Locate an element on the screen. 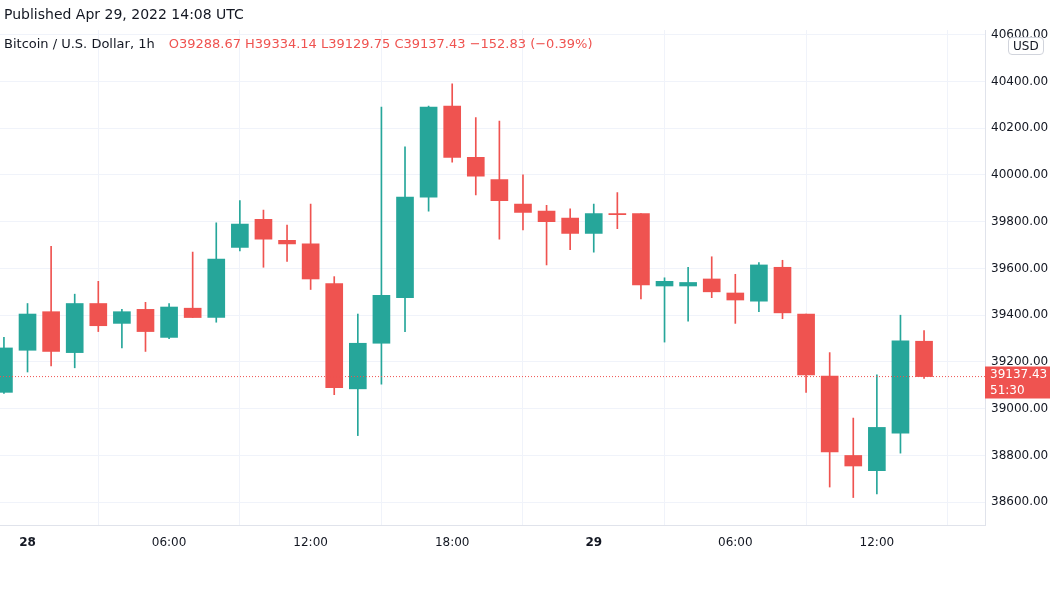 This screenshot has width=1050, height=600. y-tick-label: 39400.00 is located at coordinates (1020, 314).